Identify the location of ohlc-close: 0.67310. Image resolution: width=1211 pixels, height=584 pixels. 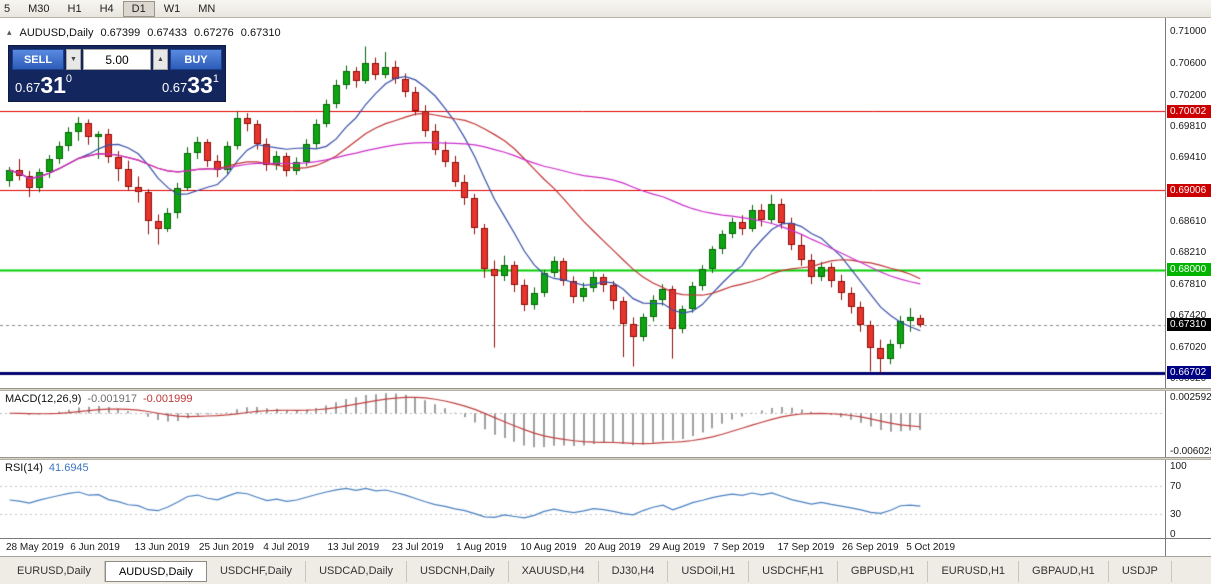
(260, 33).